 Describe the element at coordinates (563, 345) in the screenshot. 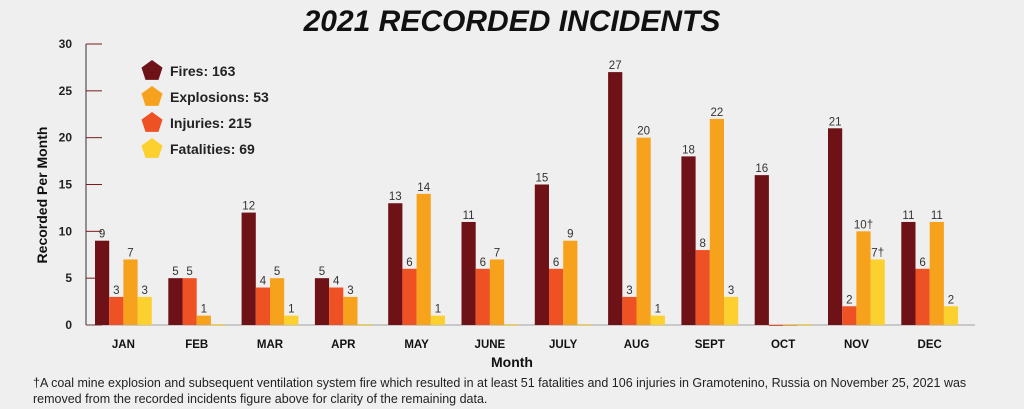

I see `x-tick-label: JULY` at that location.